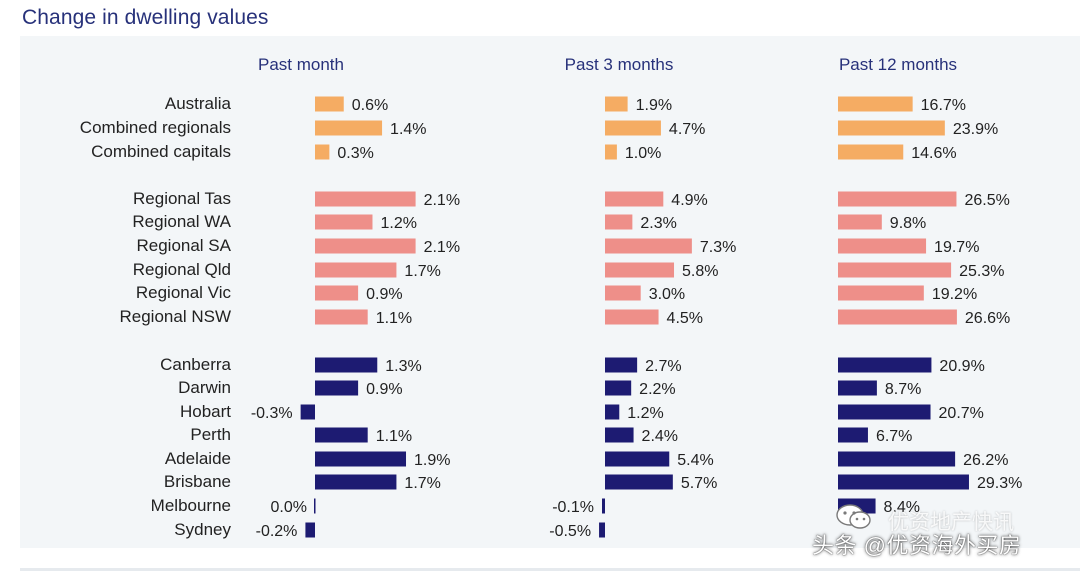 Image resolution: width=1080 pixels, height=572 pixels. I want to click on data-label: -0.1%, so click(573, 507).